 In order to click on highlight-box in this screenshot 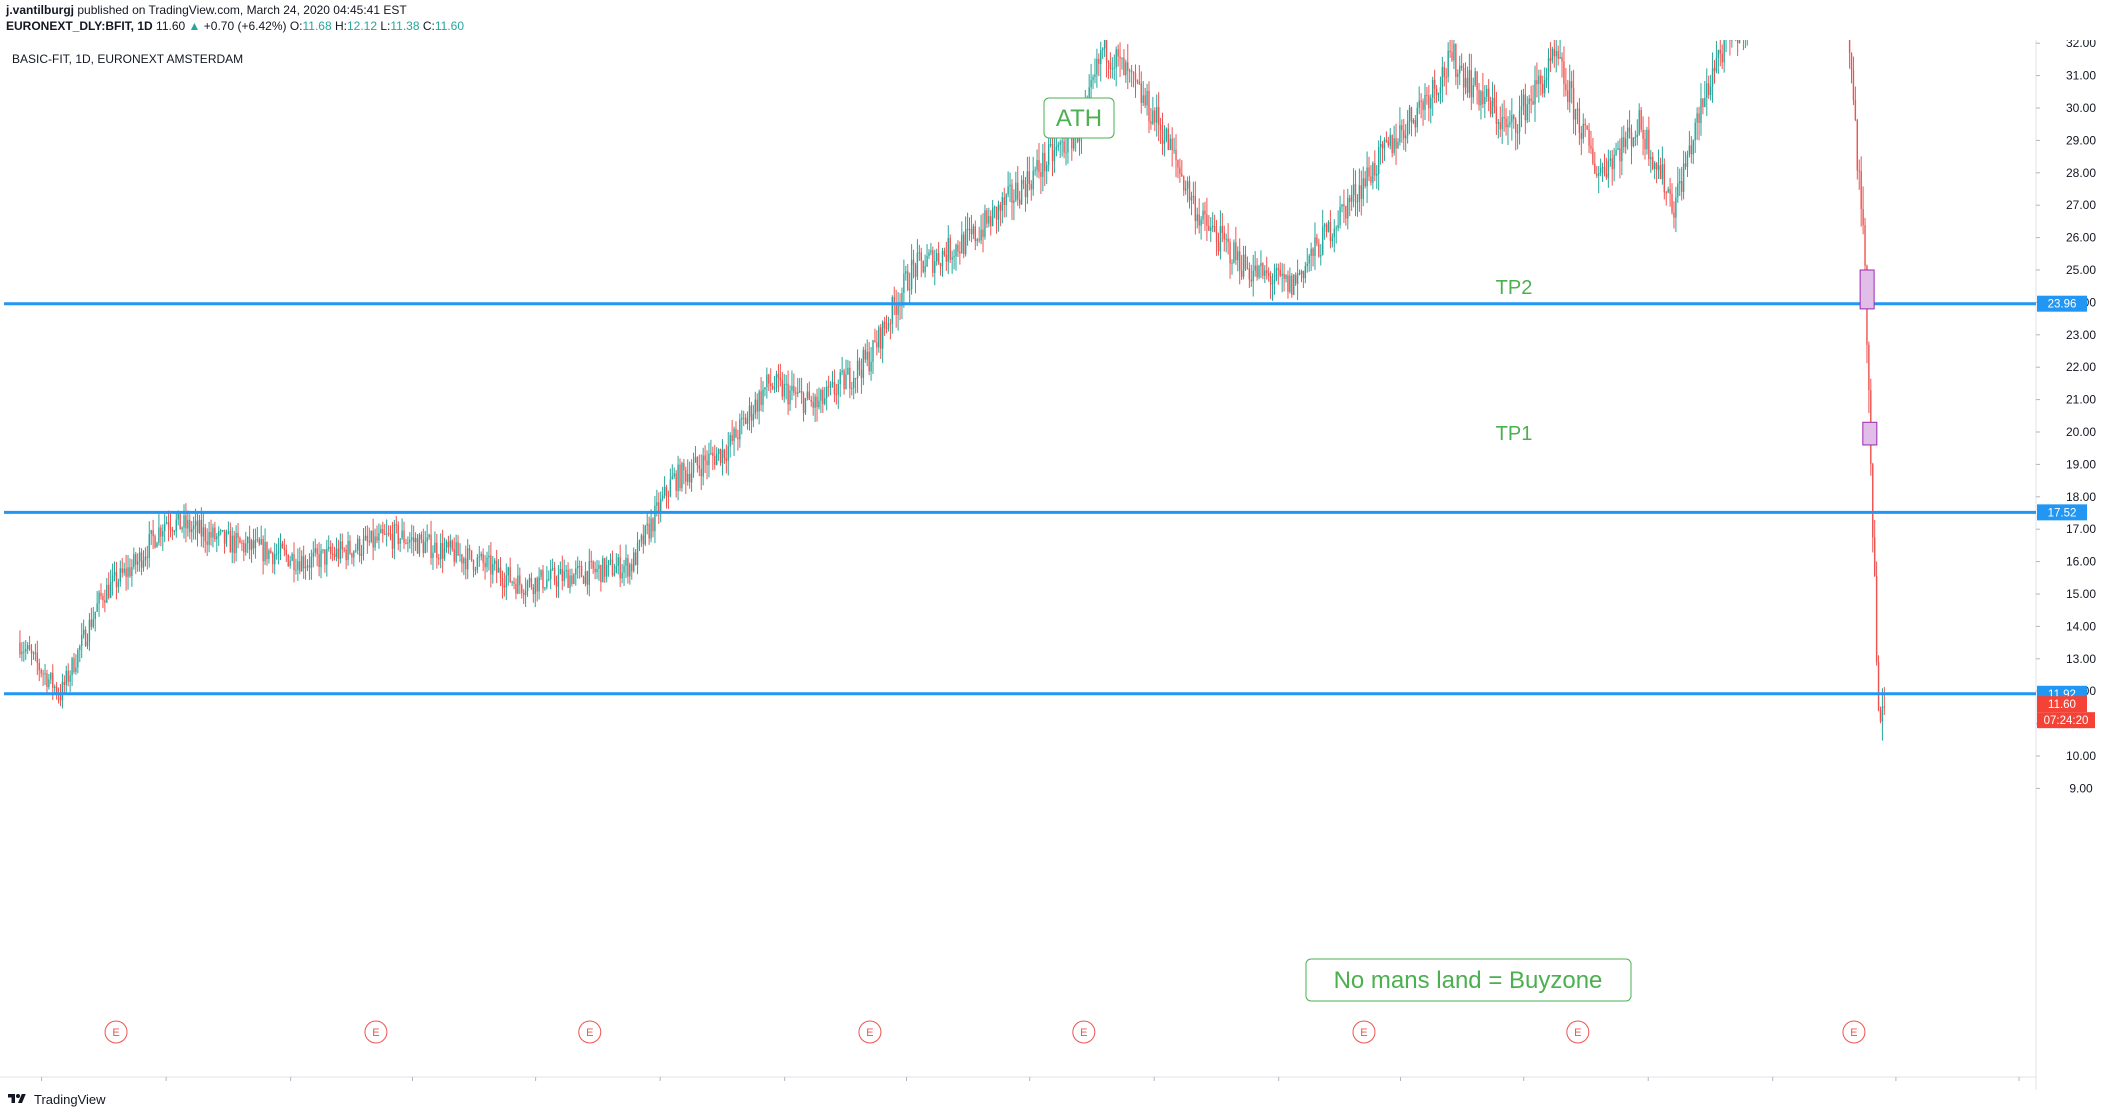, I will do `click(1870, 433)`.